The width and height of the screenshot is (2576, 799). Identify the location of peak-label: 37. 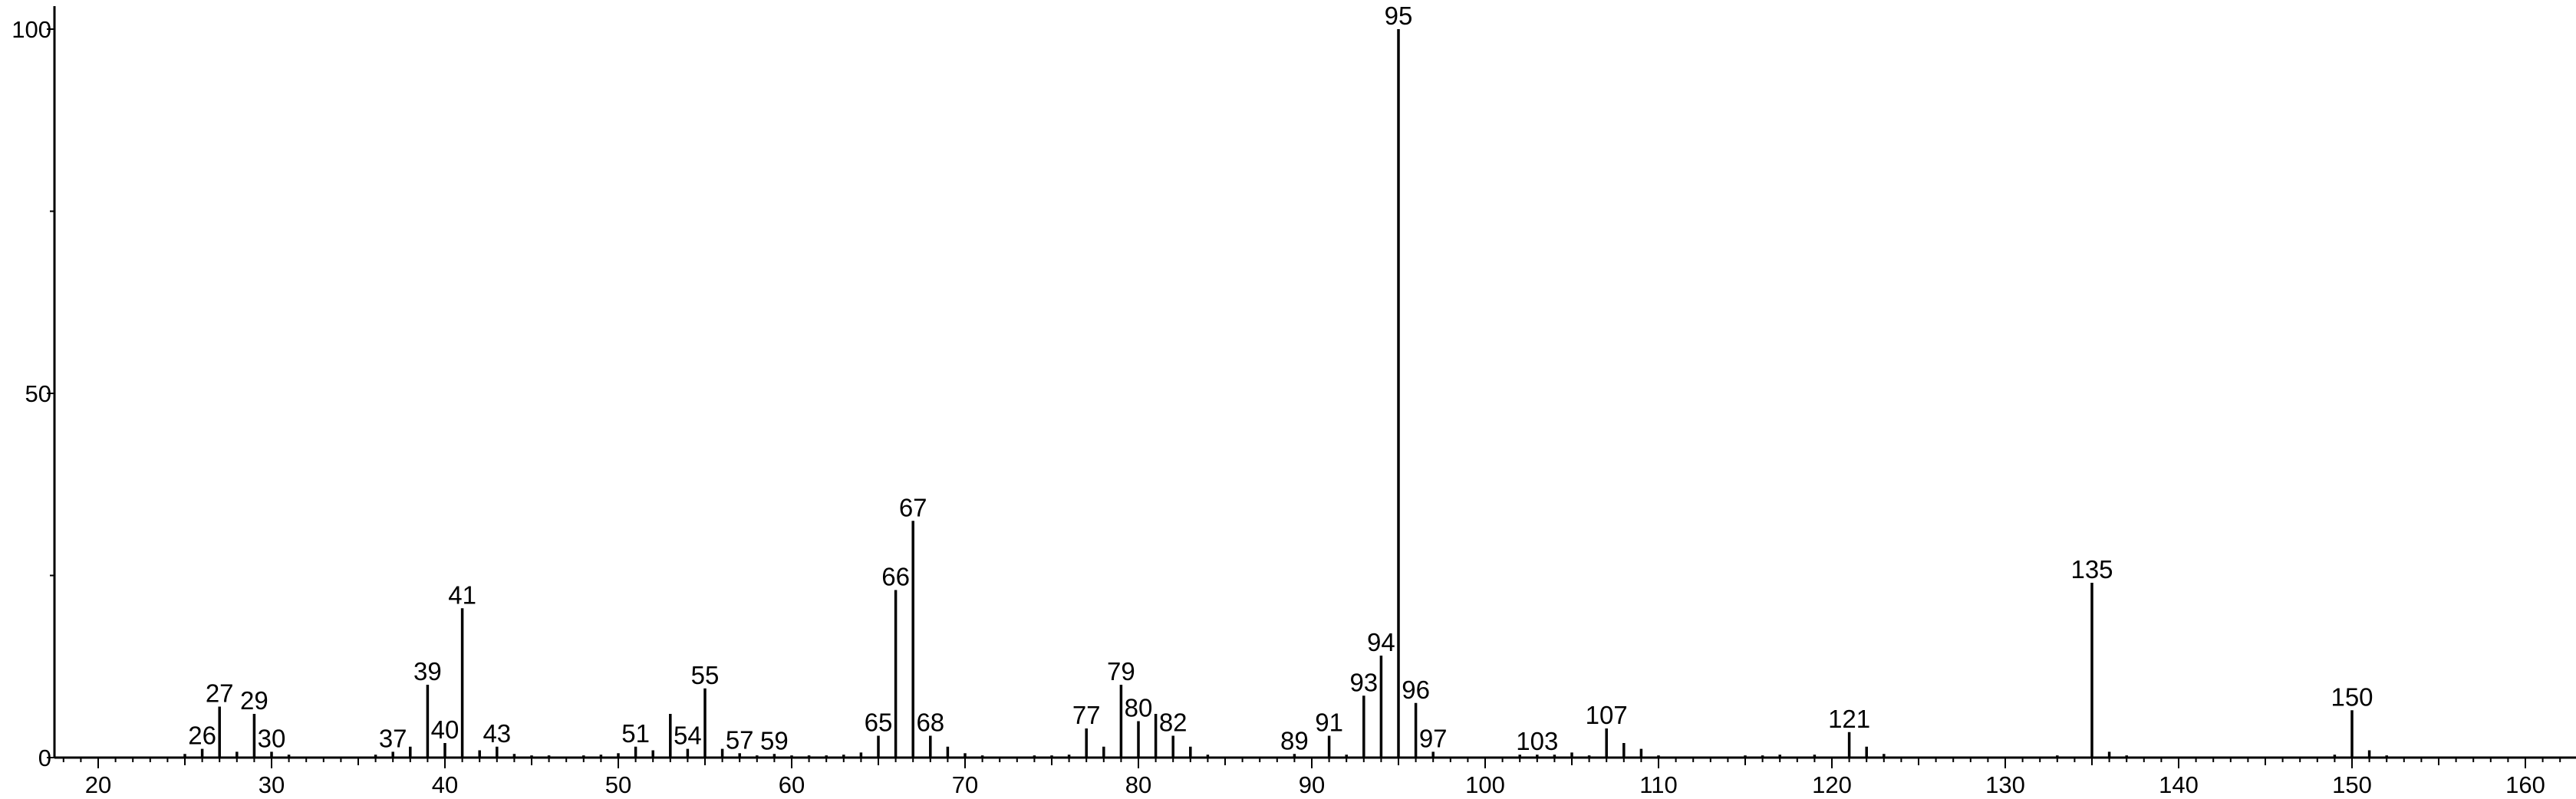
(393, 738).